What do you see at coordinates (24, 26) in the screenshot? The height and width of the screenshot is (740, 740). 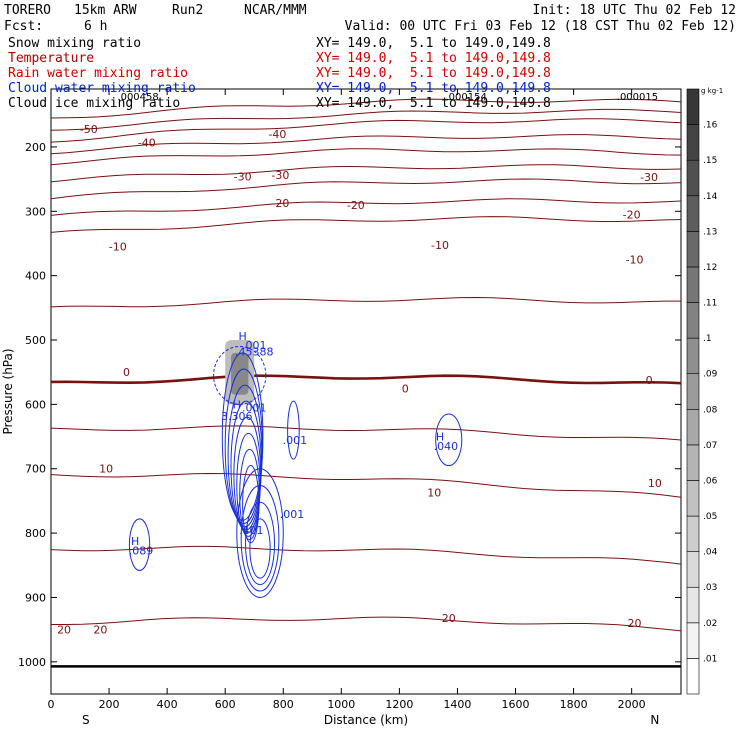 I see `header-fcst-label: Fcst:` at bounding box center [24, 26].